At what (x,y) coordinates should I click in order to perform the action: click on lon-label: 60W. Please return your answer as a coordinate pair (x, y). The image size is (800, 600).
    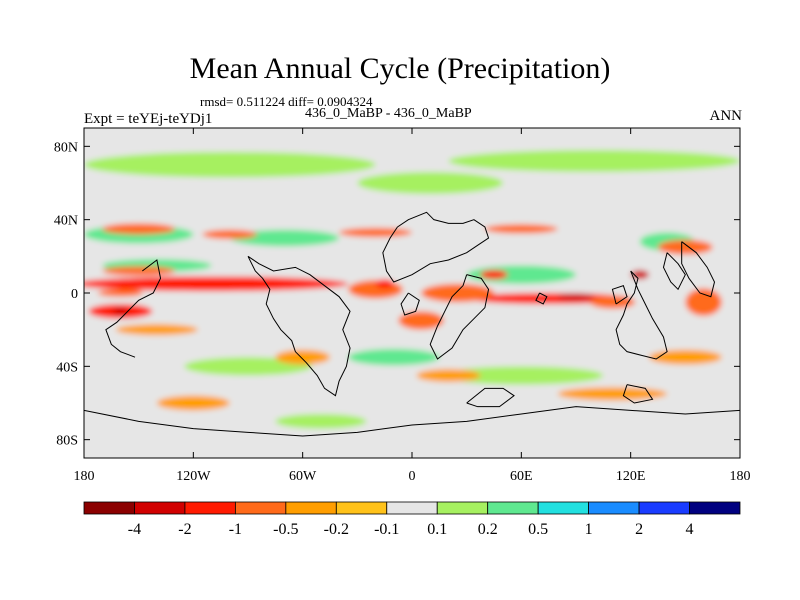
    Looking at the image, I should click on (303, 476).